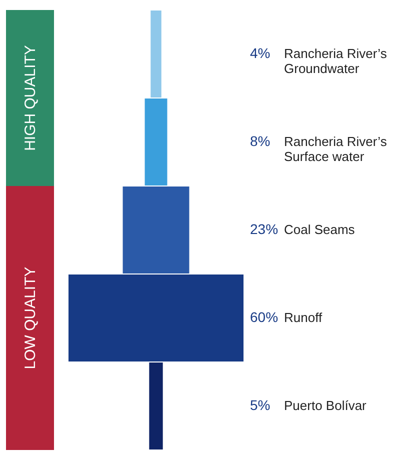 The image size is (417, 460). What do you see at coordinates (320, 229) in the screenshot?
I see `category-label: Coal Seams` at bounding box center [320, 229].